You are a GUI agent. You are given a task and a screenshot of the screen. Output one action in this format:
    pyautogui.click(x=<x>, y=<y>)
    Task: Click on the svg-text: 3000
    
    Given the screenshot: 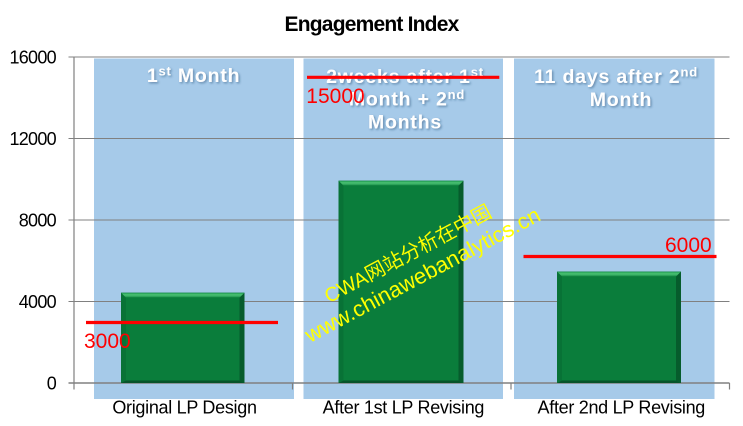 What is the action you would take?
    pyautogui.click(x=107, y=341)
    